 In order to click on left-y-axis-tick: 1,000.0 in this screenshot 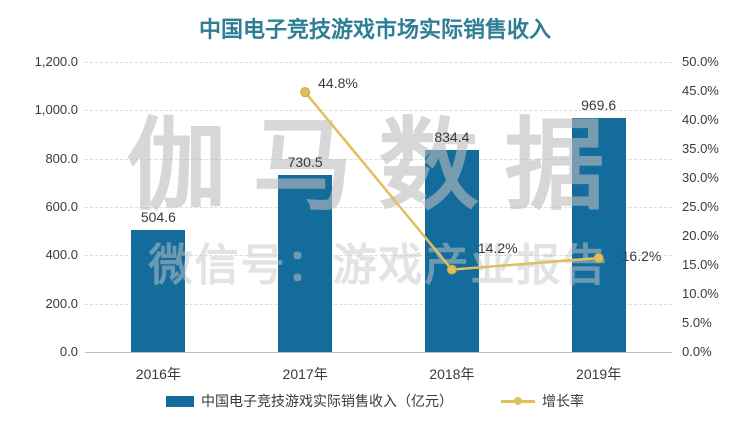, I will do `click(56, 110)`.